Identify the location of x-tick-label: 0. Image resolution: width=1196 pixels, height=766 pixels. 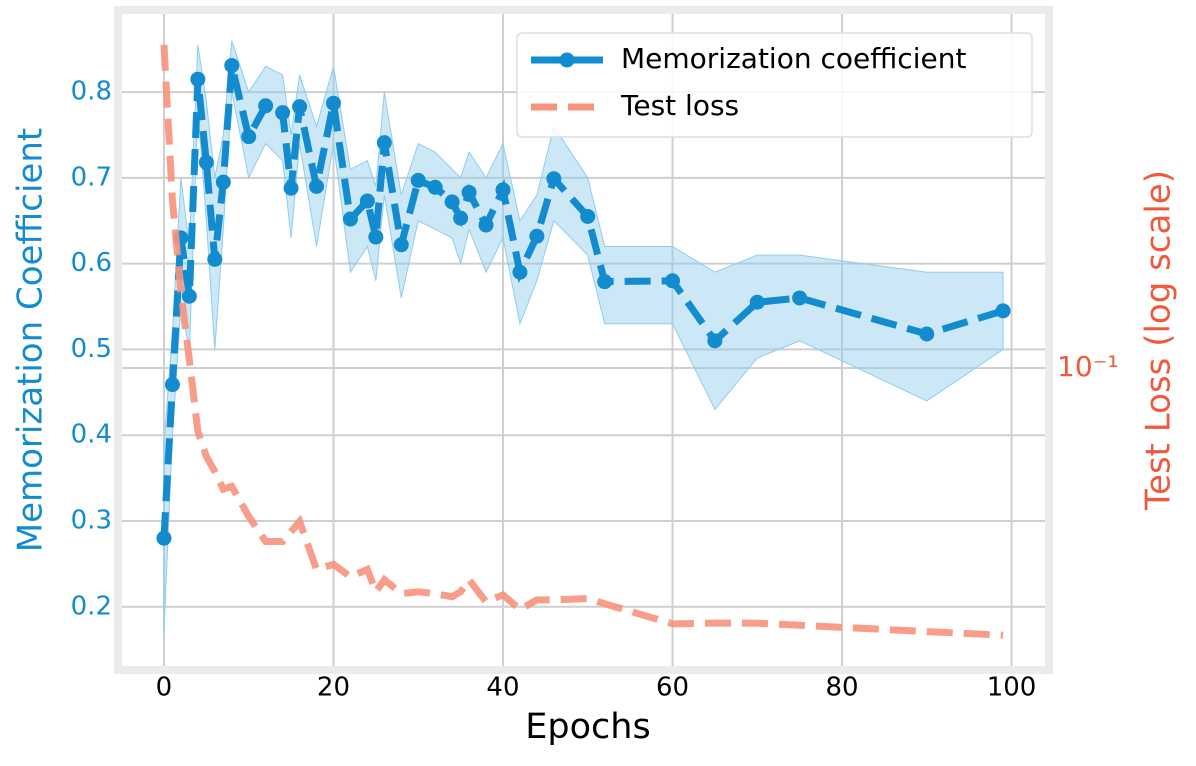
(164, 688).